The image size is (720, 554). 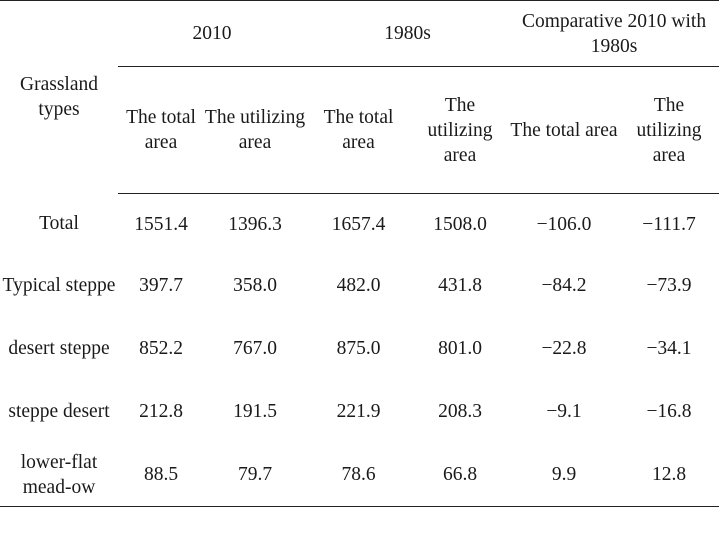 I want to click on cell-value: 875.0, so click(x=358, y=348).